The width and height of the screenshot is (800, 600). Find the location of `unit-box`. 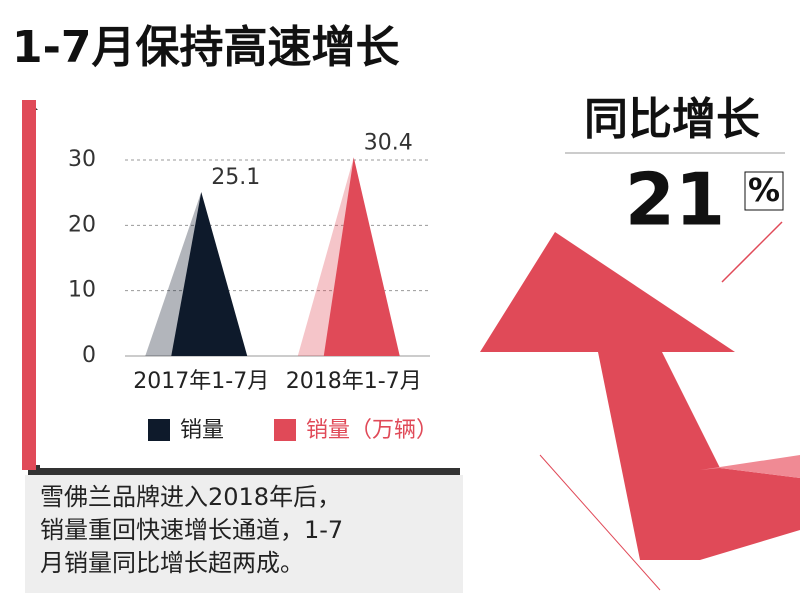

unit-box is located at coordinates (764, 191).